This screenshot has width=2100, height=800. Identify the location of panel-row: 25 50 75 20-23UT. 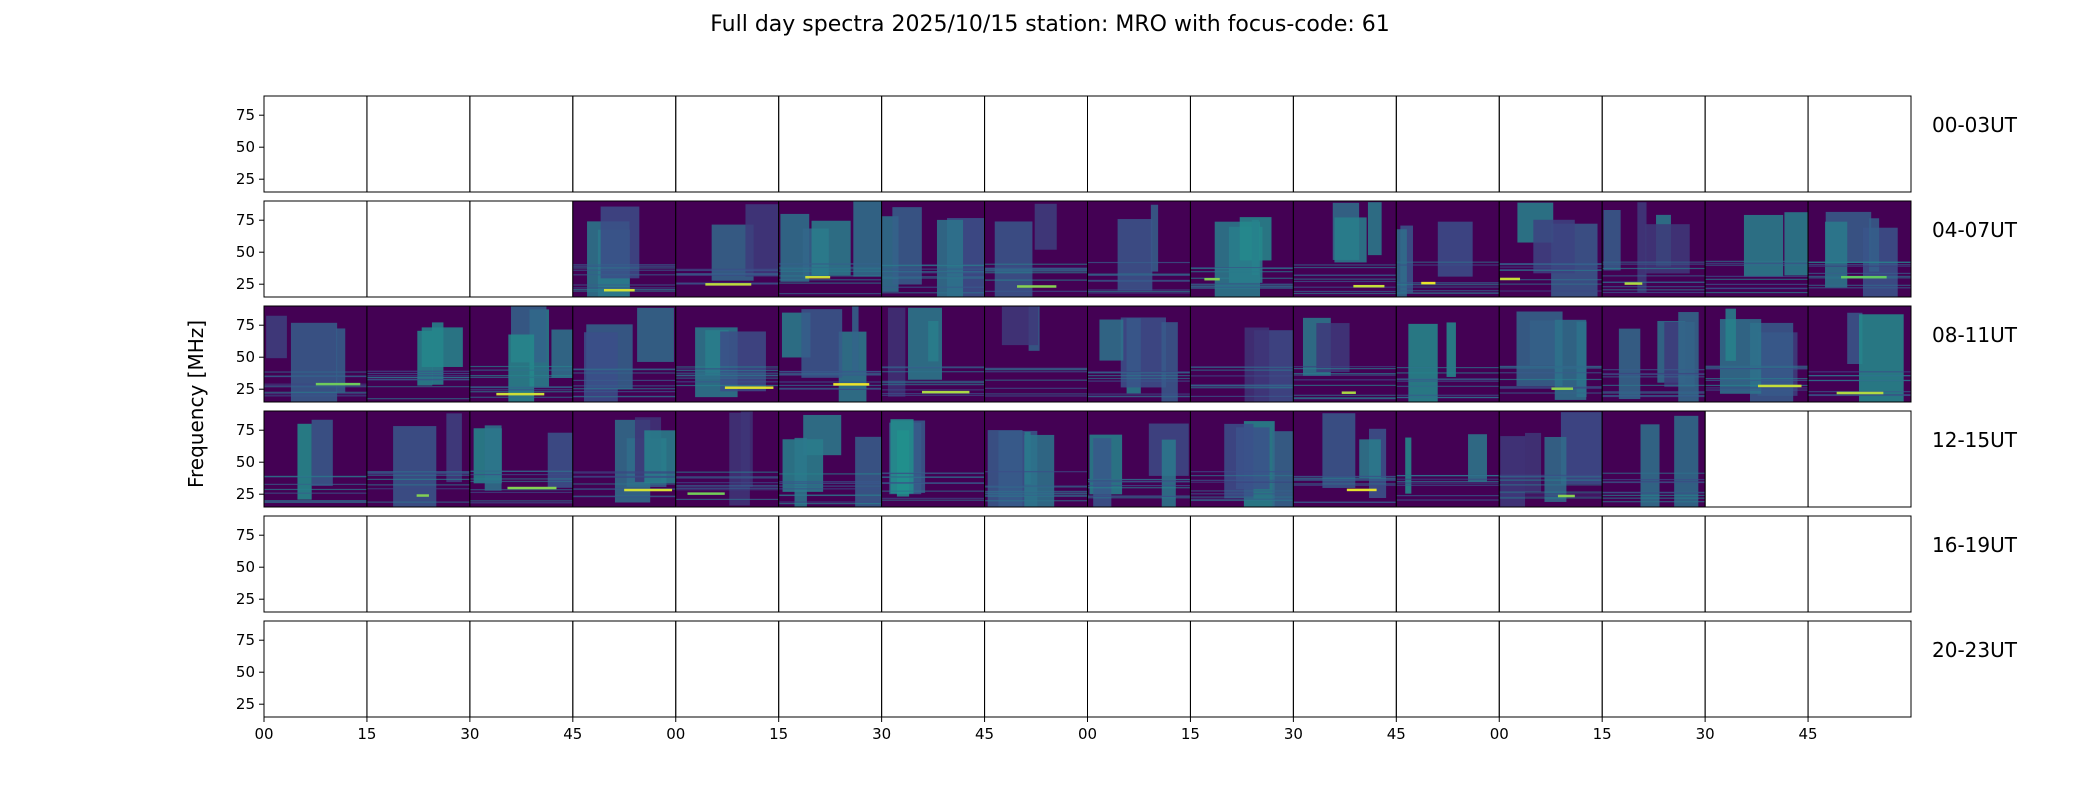
(1127, 669).